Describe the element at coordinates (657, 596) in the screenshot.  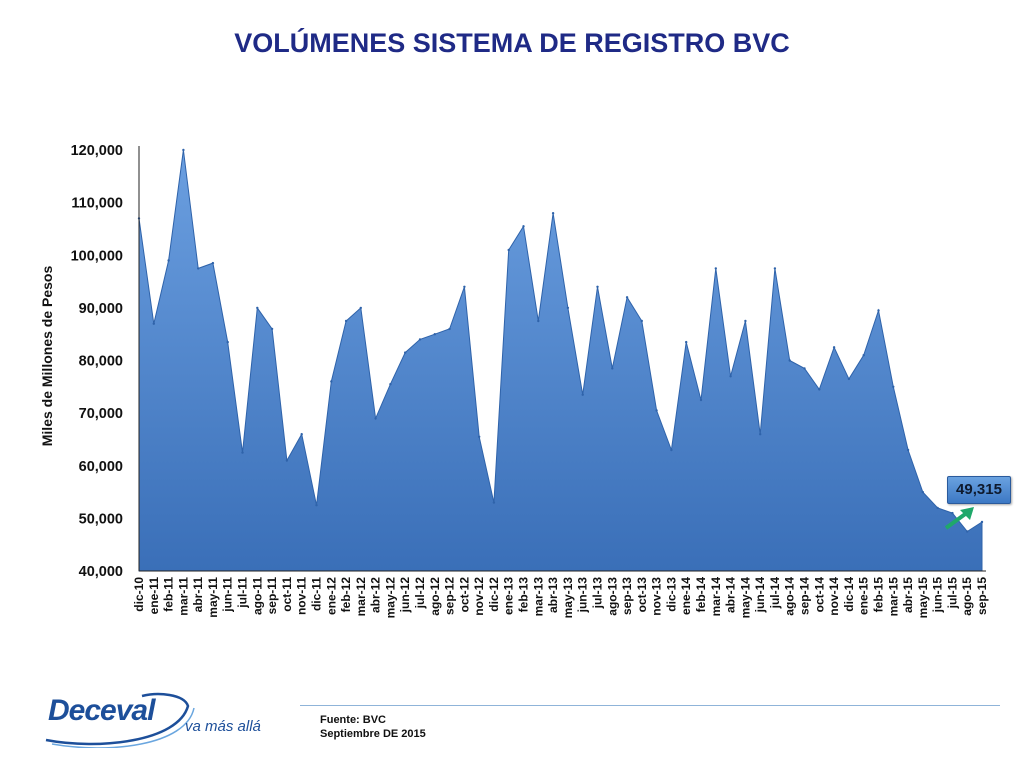
I see `x-tick-label: nov-13` at that location.